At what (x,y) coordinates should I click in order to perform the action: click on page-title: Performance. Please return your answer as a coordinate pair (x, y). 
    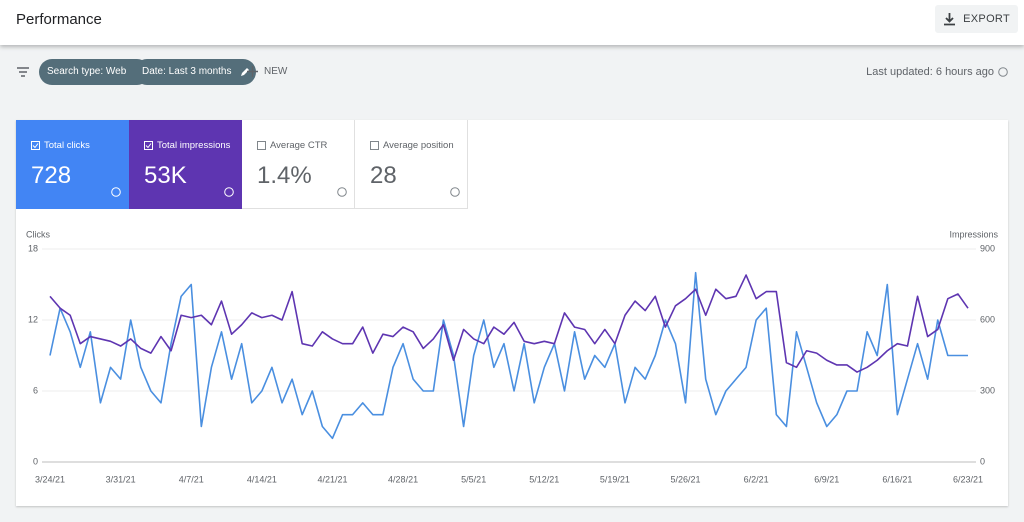
    Looking at the image, I should click on (59, 19).